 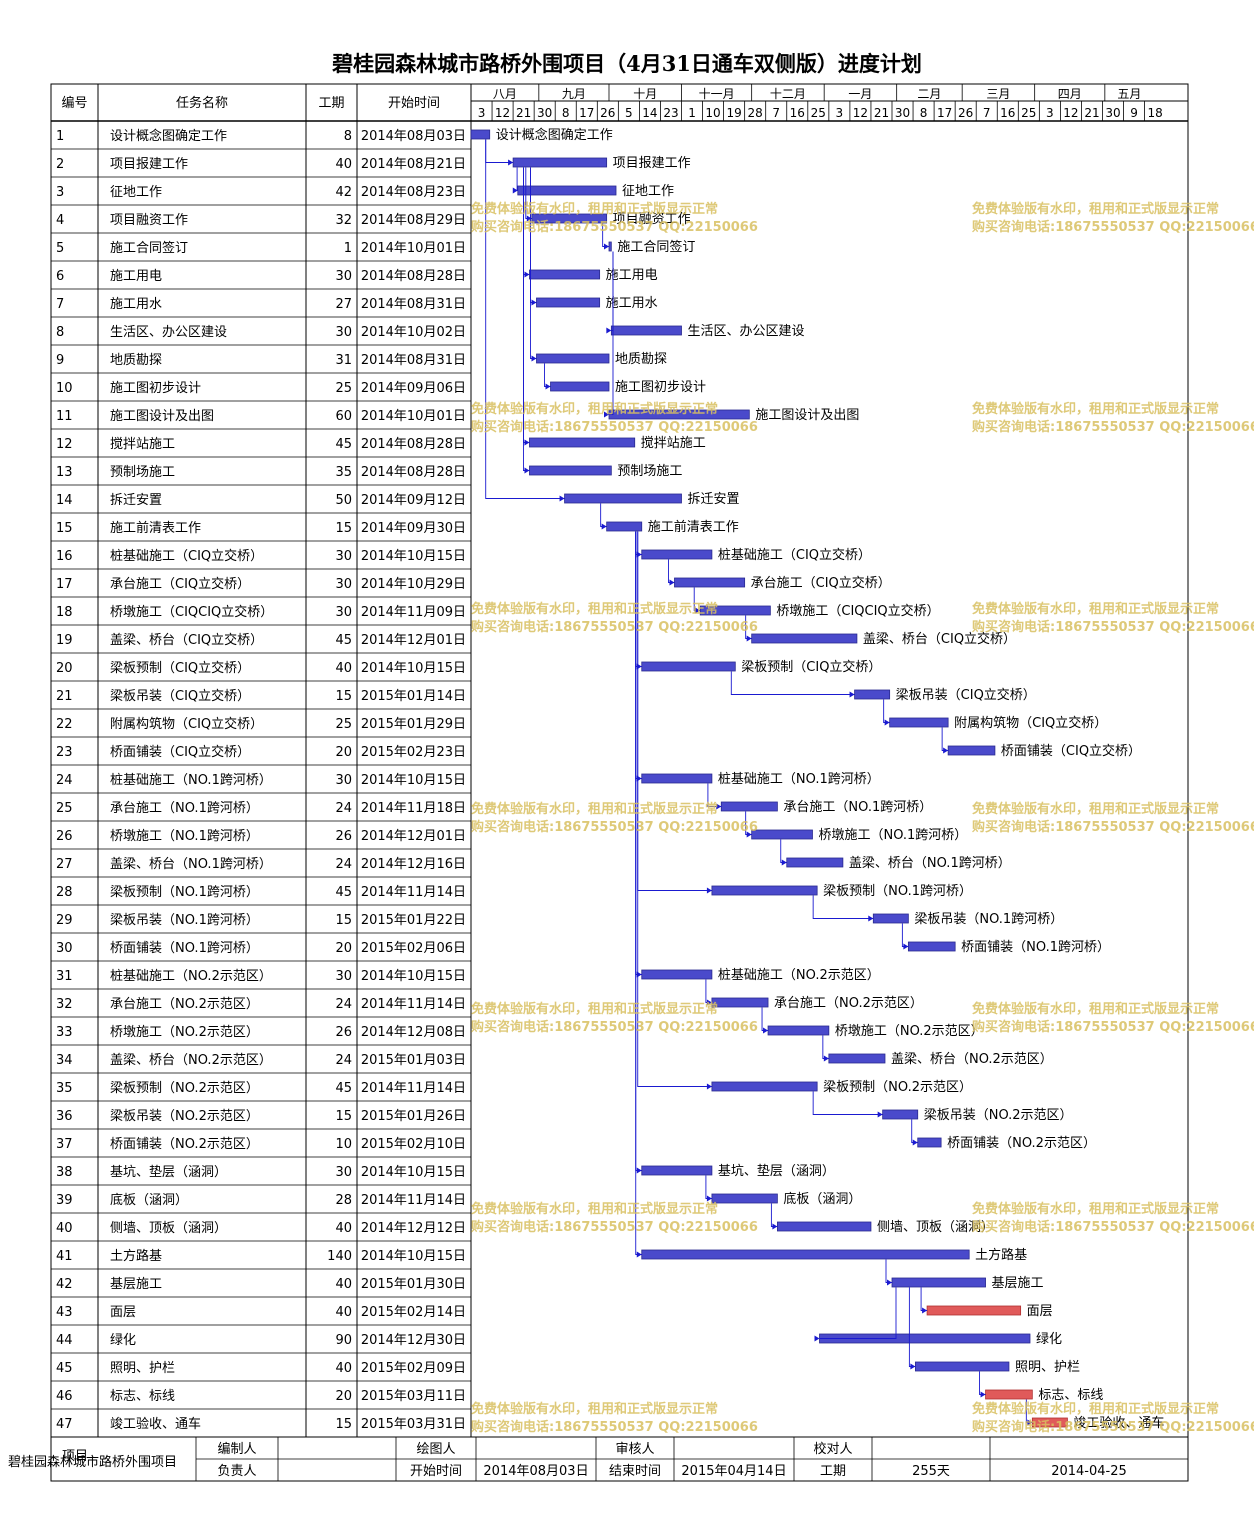 What do you see at coordinates (191, 864) in the screenshot?
I see `task-name: 盖梁、桥台（NO.1跨河桥）` at bounding box center [191, 864].